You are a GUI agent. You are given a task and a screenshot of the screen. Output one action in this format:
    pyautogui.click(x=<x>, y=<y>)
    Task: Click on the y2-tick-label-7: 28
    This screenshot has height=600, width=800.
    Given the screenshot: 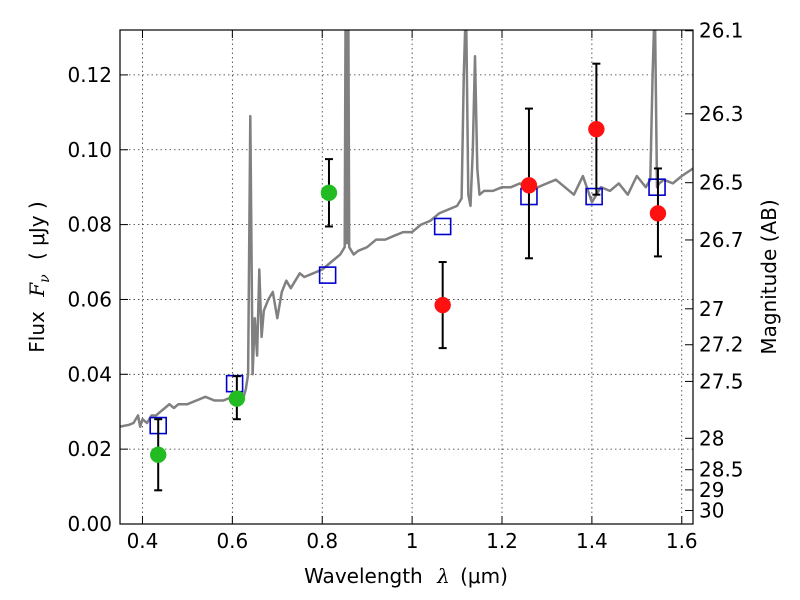 What is the action you would take?
    pyautogui.click(x=711, y=438)
    